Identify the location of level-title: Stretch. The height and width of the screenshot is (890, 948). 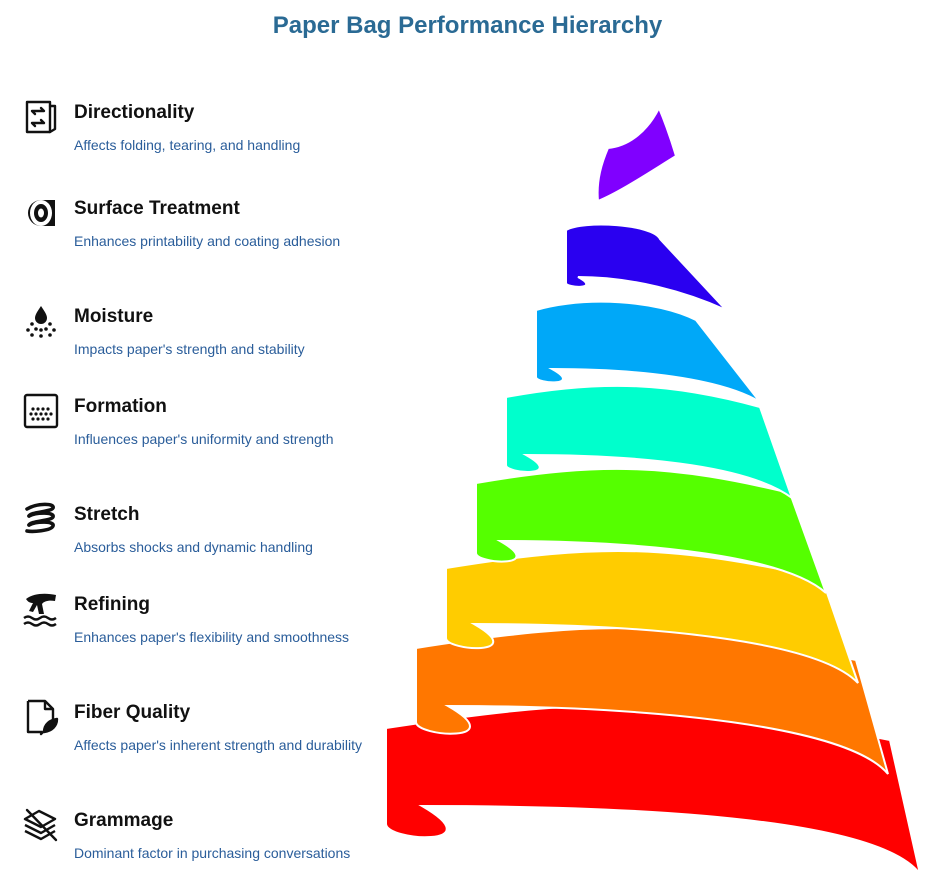
(107, 514).